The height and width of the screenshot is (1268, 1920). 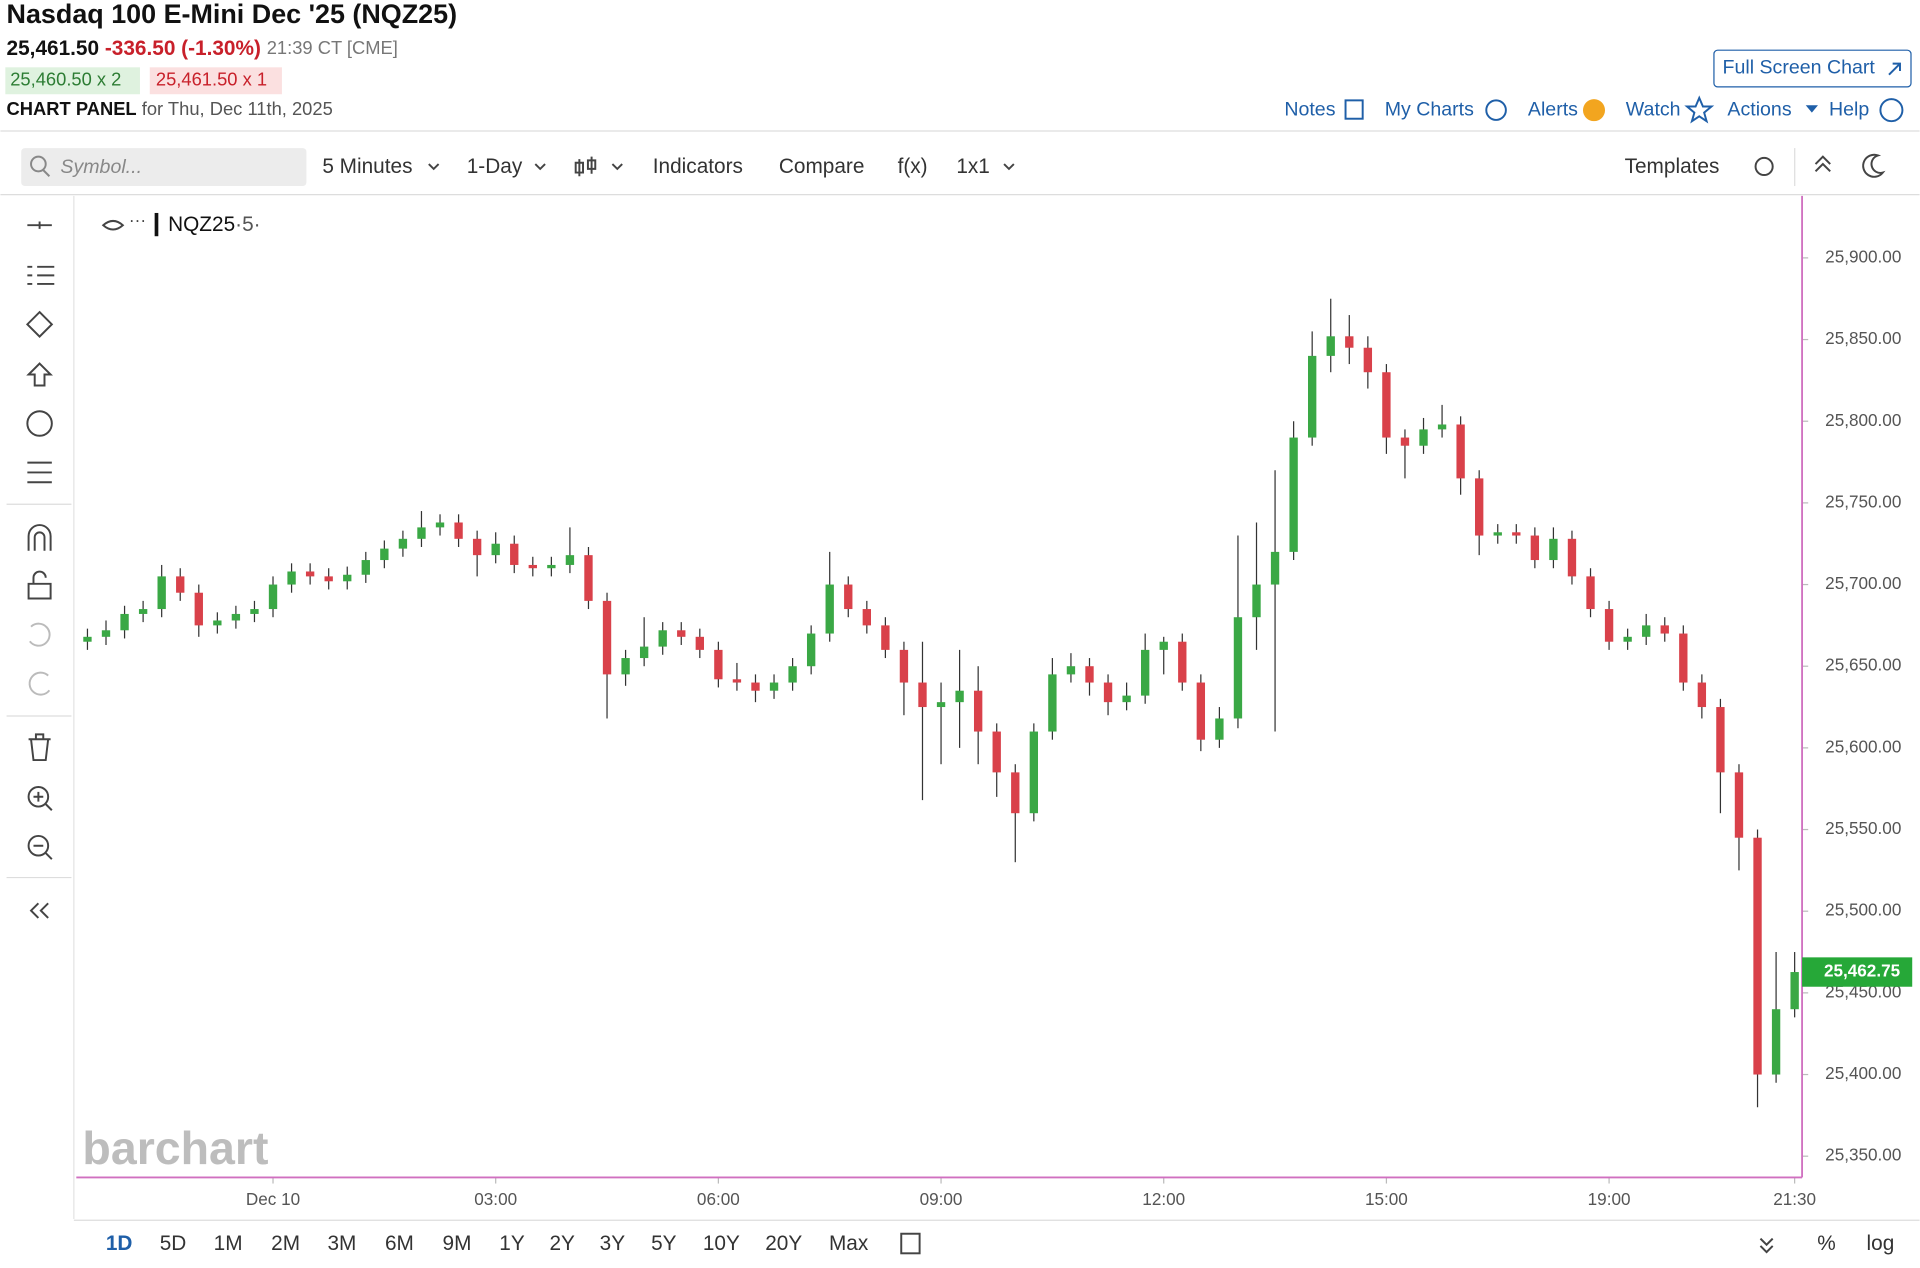 I want to click on tool-undo, so click(x=40, y=634).